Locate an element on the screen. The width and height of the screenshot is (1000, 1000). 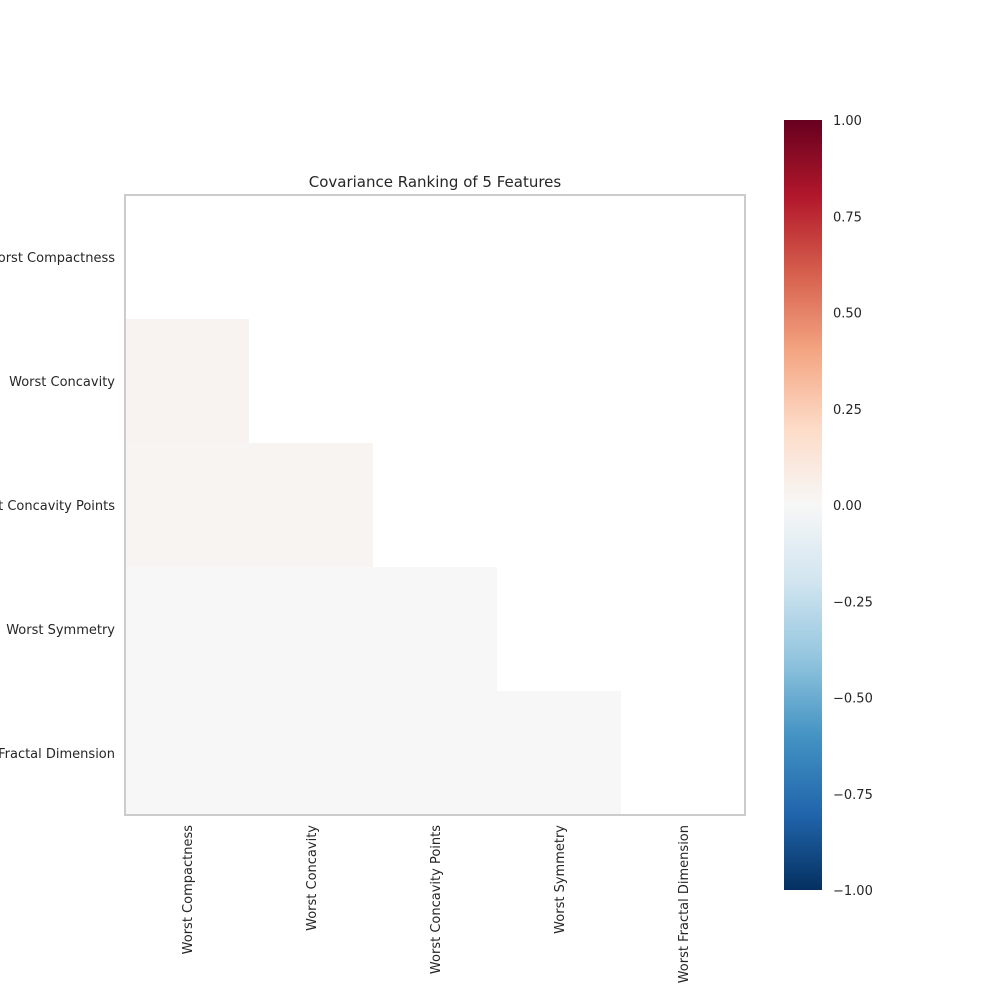
heatmap-cell-r3-c2 is located at coordinates (435, 629).